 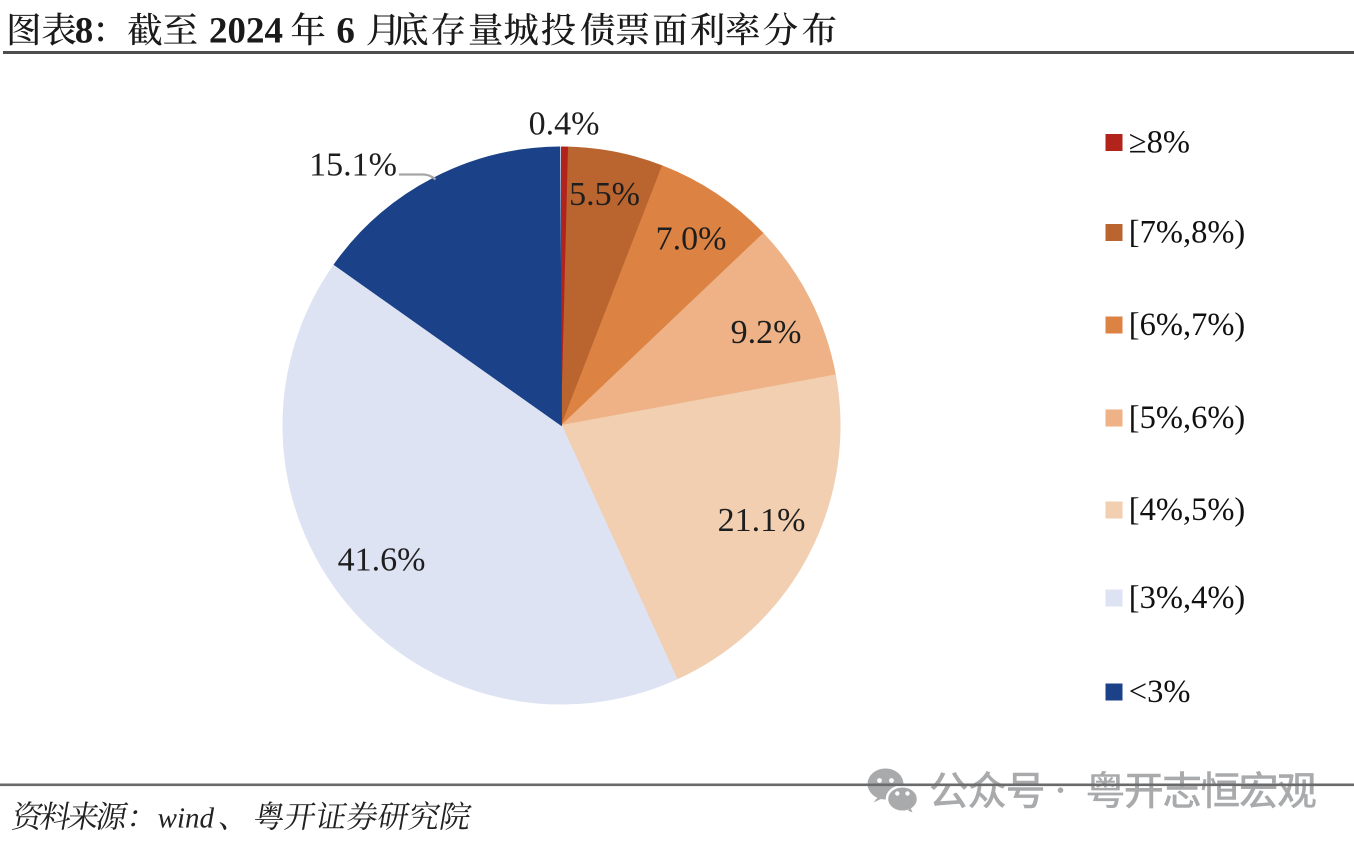 I want to click on svg-text: [5%,6%), so click(x=1187, y=418).